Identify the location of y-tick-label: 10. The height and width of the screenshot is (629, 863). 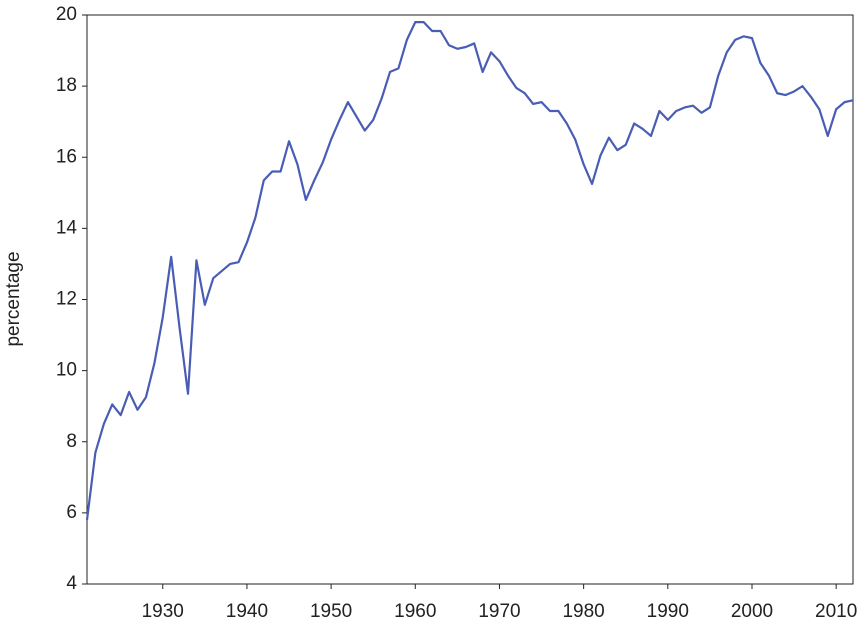
(66, 370).